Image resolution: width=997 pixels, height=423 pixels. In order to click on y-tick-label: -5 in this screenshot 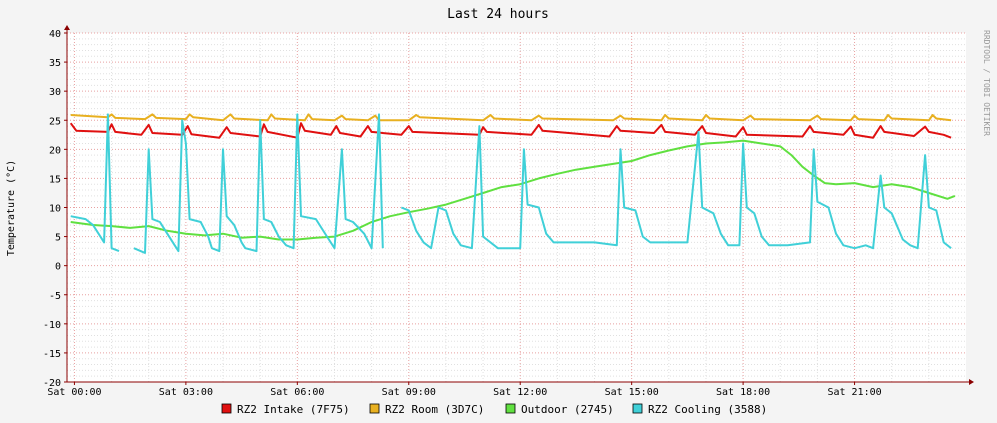, I will do `click(55, 296)`.